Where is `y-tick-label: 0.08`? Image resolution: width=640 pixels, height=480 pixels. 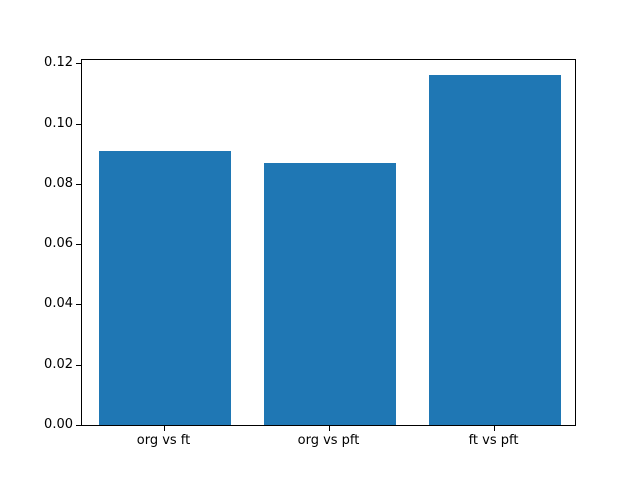 y-tick-label: 0.08 is located at coordinates (58, 183).